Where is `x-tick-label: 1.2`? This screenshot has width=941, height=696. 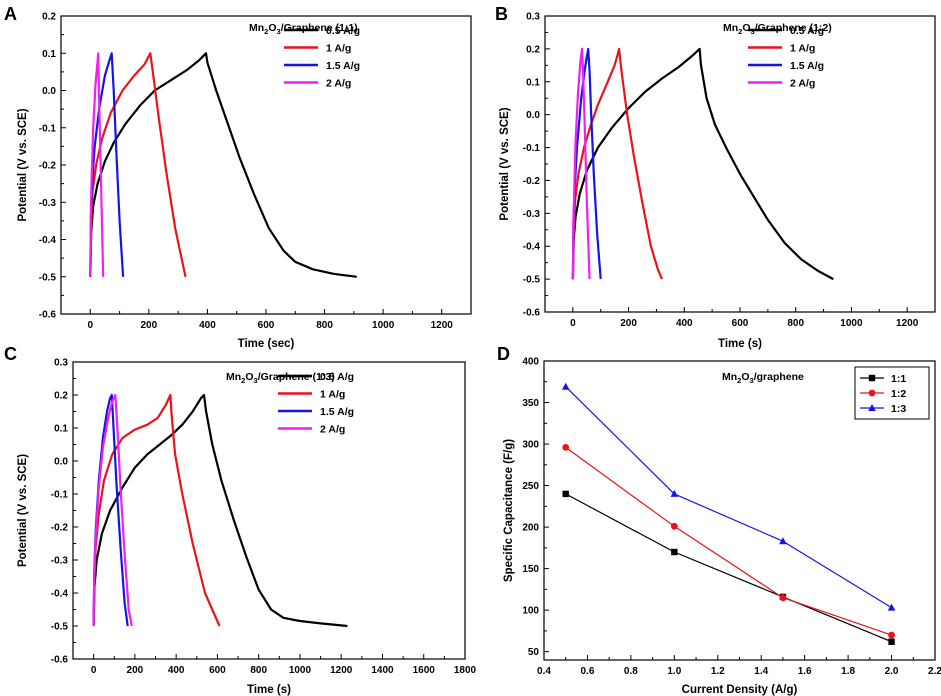
x-tick-label: 1.2 is located at coordinates (718, 671).